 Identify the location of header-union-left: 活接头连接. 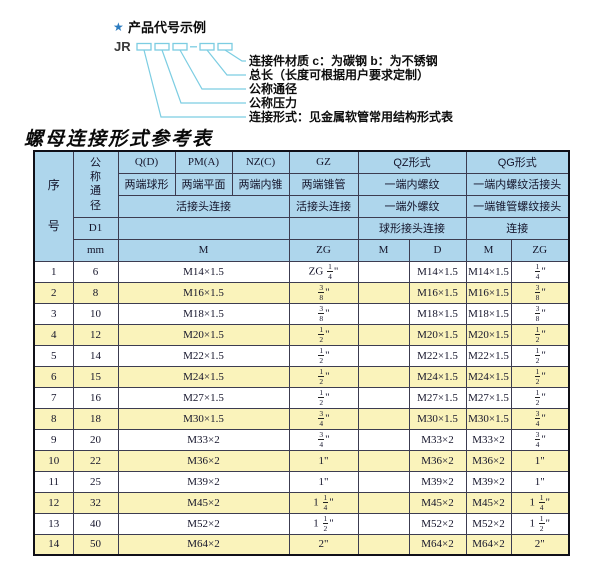
(203, 206).